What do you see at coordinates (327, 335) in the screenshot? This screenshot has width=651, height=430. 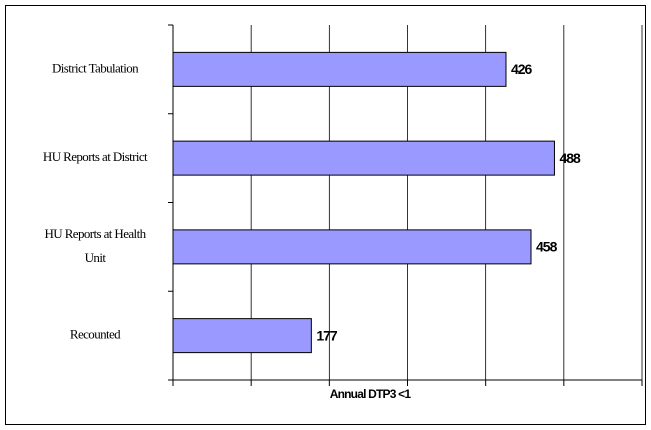 I see `value-label: 177` at bounding box center [327, 335].